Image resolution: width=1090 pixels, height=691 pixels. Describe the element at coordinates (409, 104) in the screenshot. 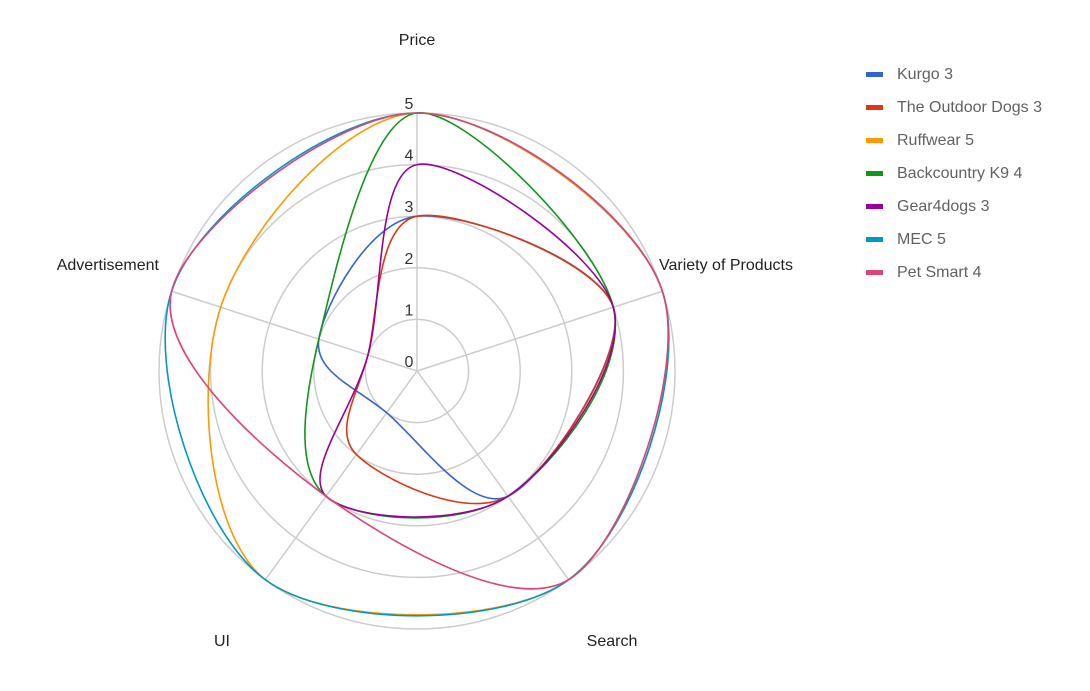

I see `tick-label-5: 5` at that location.